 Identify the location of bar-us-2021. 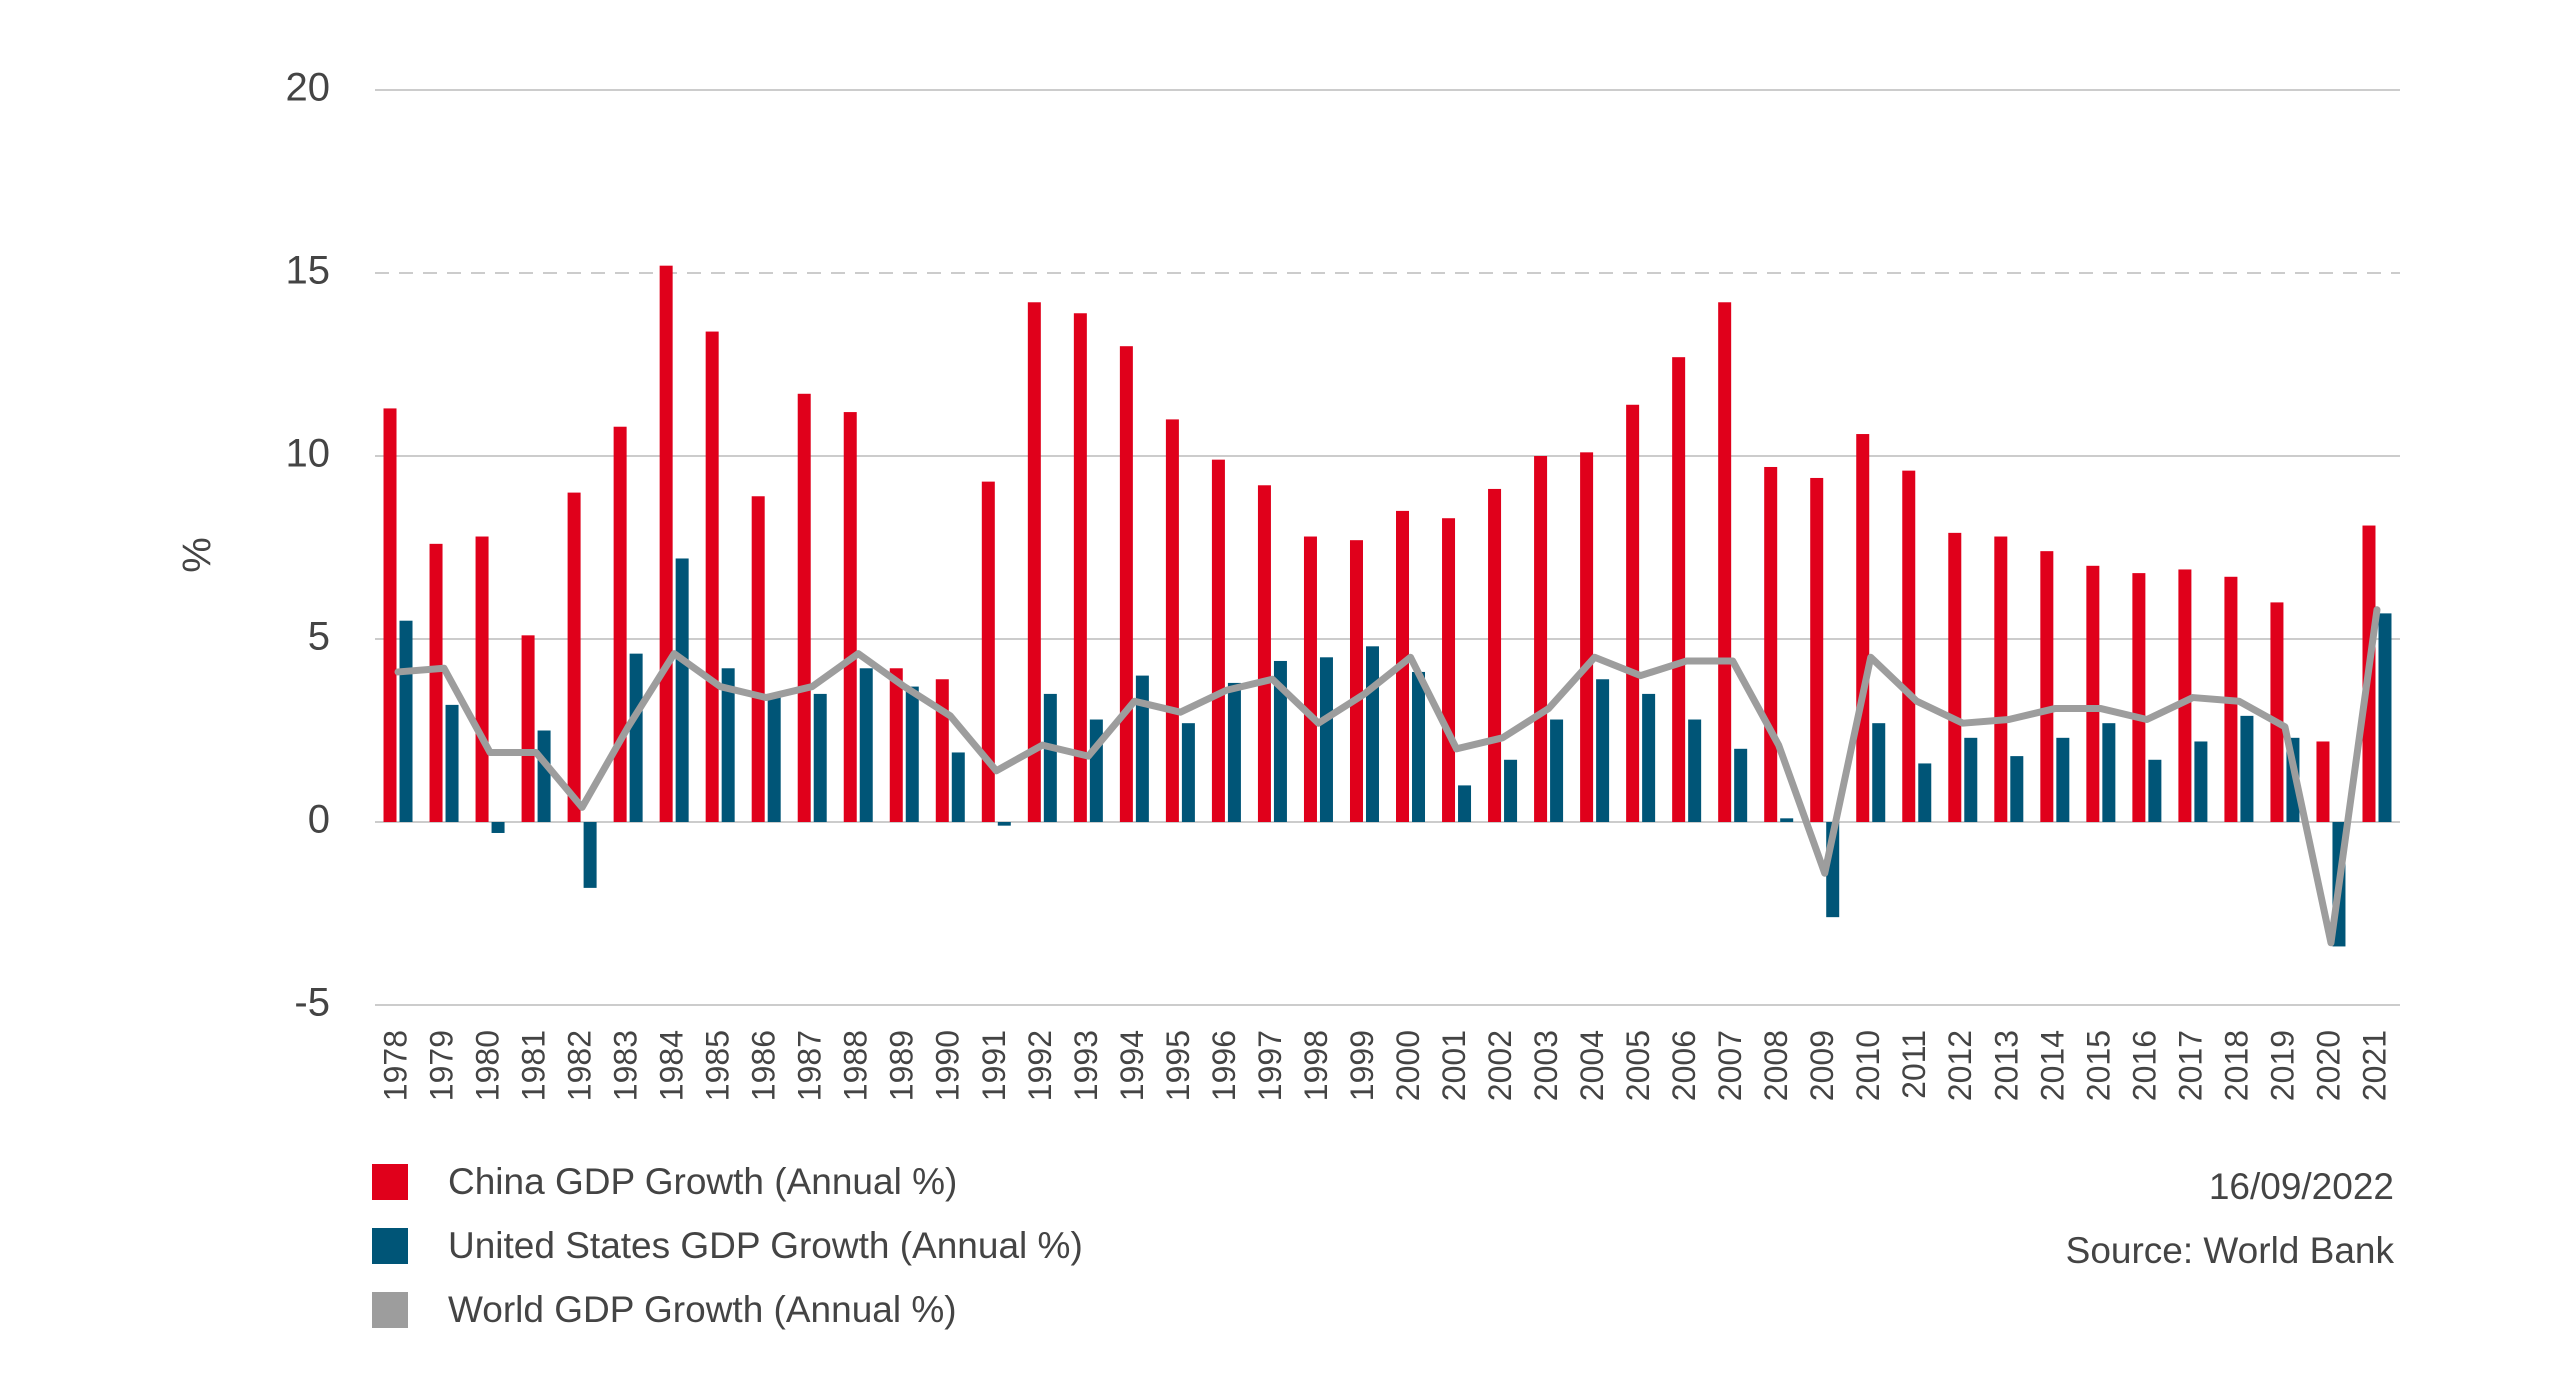
(2385, 717).